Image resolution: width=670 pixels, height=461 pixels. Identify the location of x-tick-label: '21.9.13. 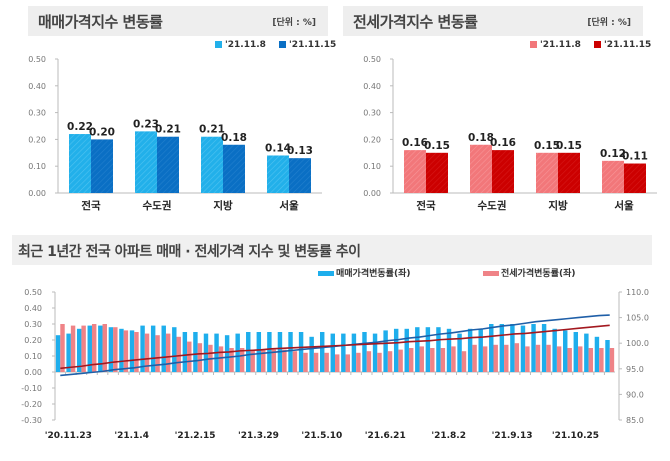
(512, 436).